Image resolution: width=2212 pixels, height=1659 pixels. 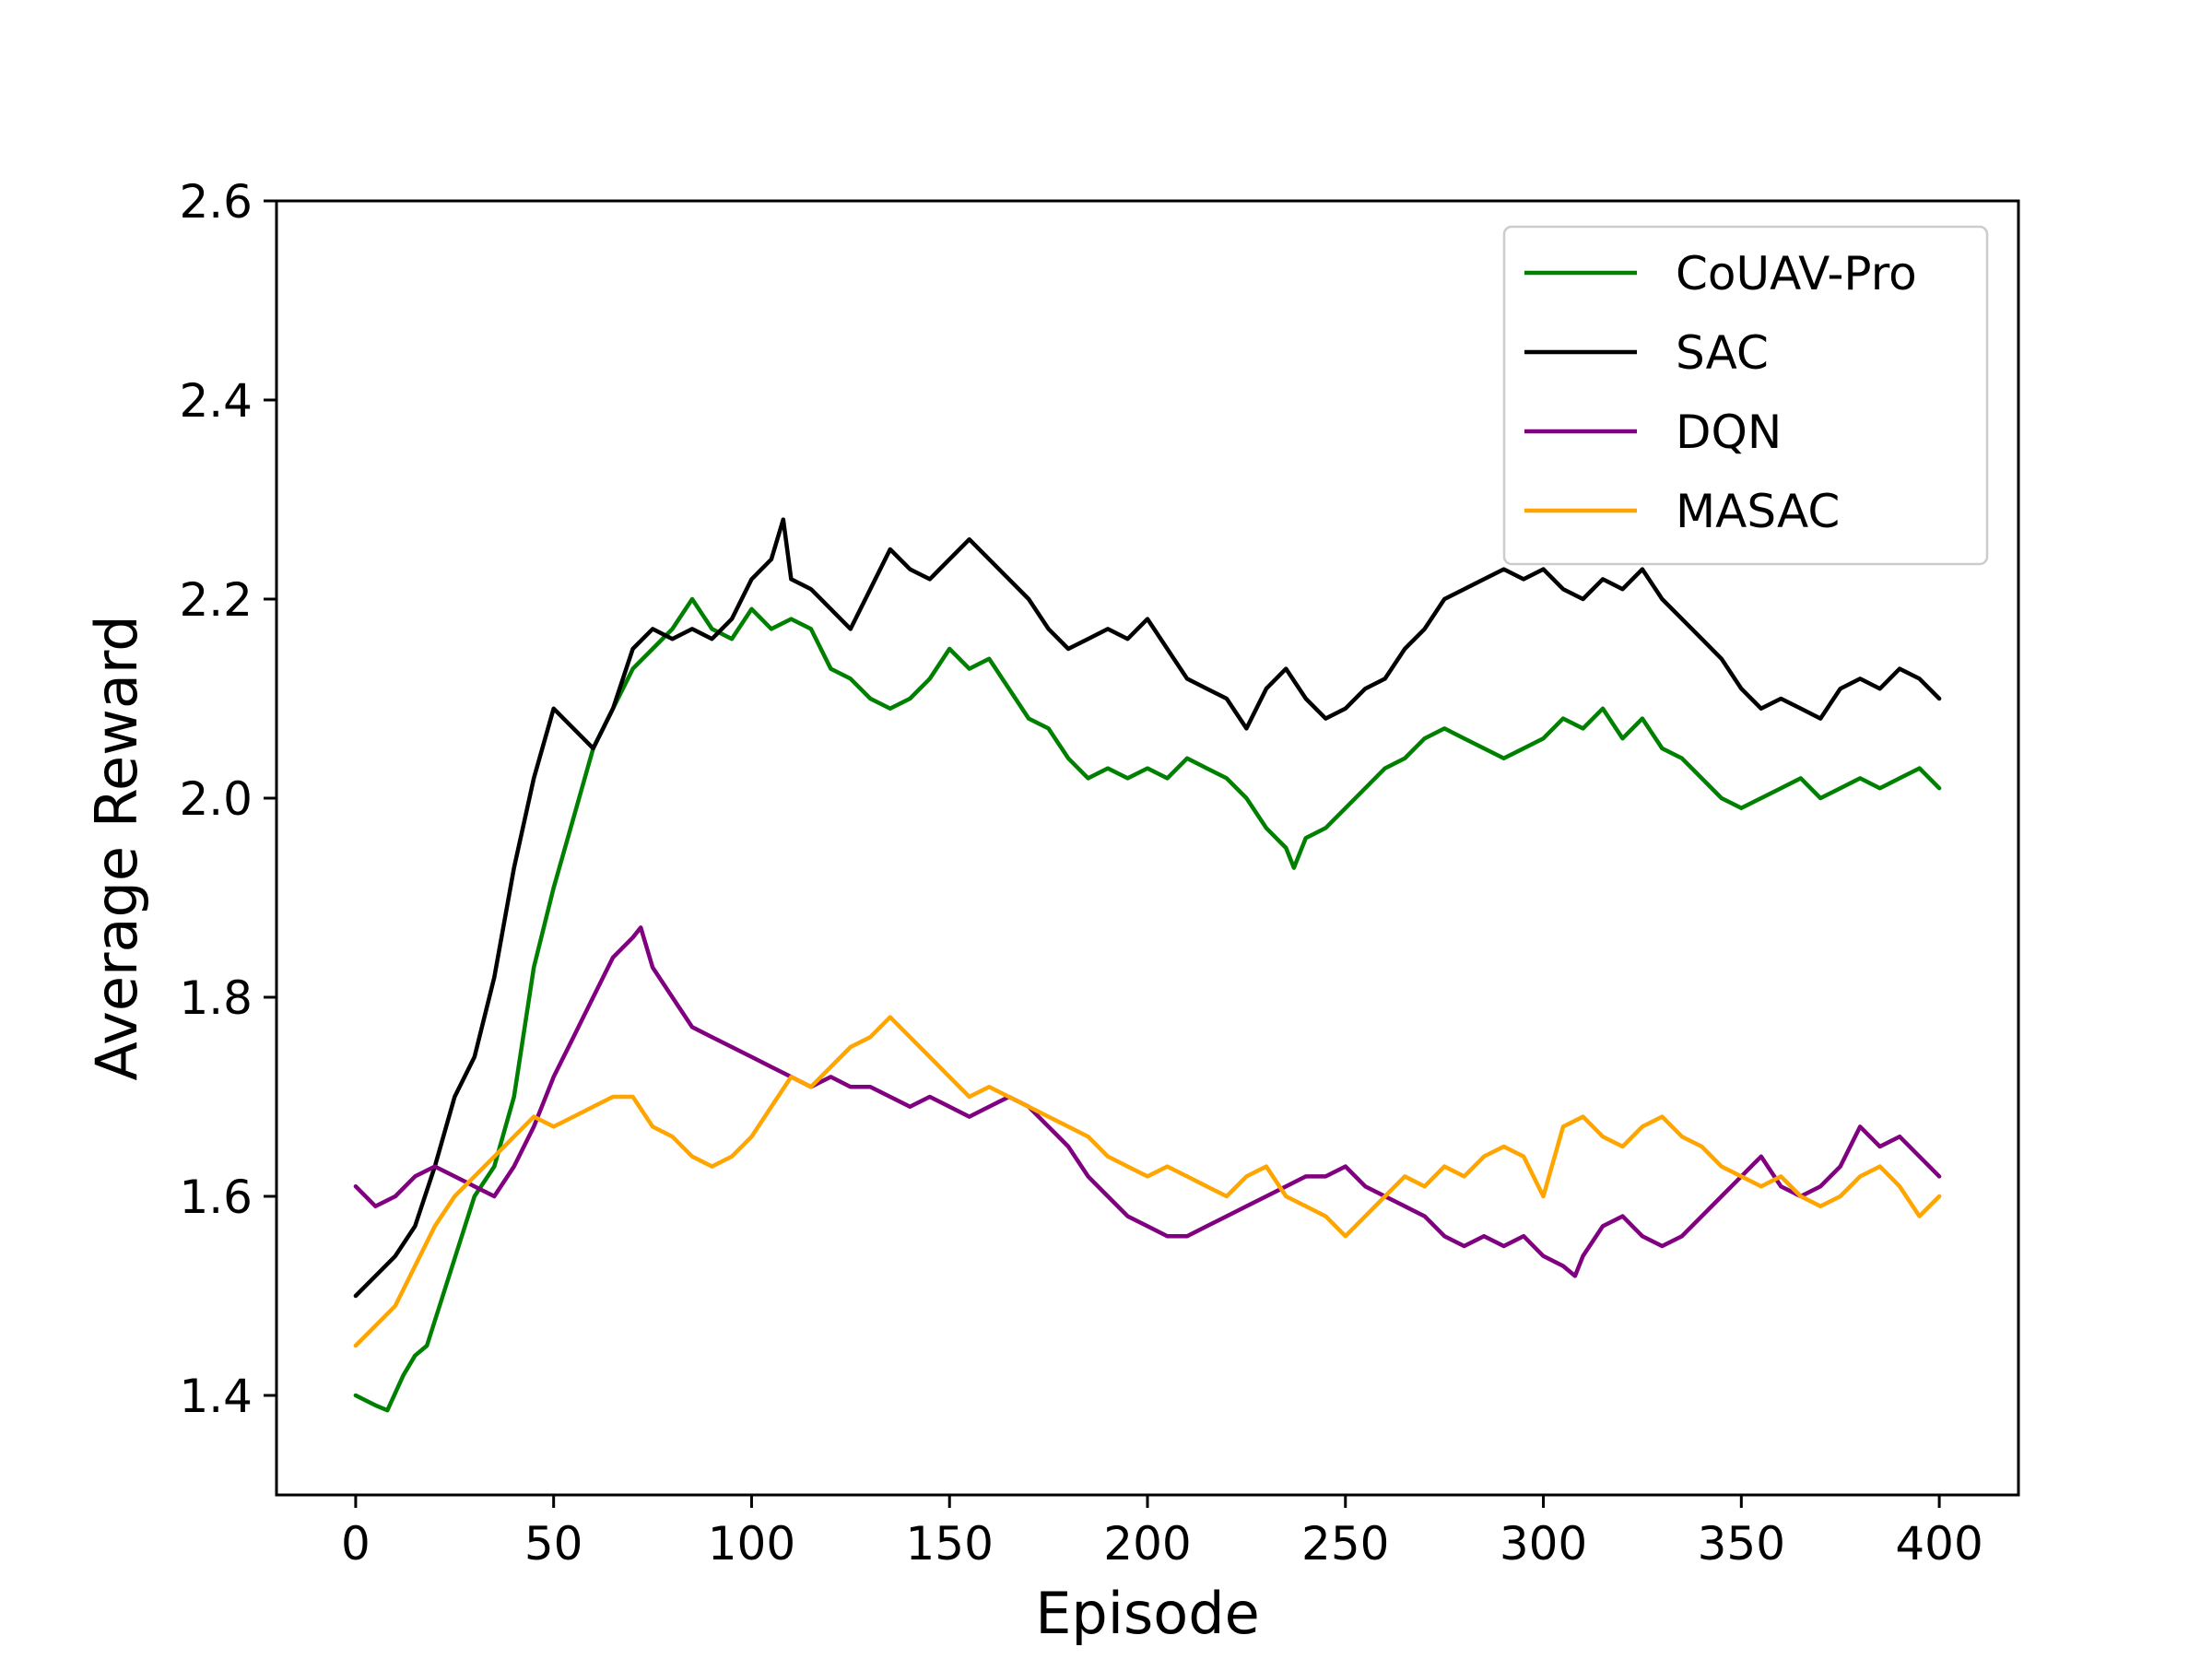 I want to click on legend-label-masac: MASAC, so click(x=1758, y=511).